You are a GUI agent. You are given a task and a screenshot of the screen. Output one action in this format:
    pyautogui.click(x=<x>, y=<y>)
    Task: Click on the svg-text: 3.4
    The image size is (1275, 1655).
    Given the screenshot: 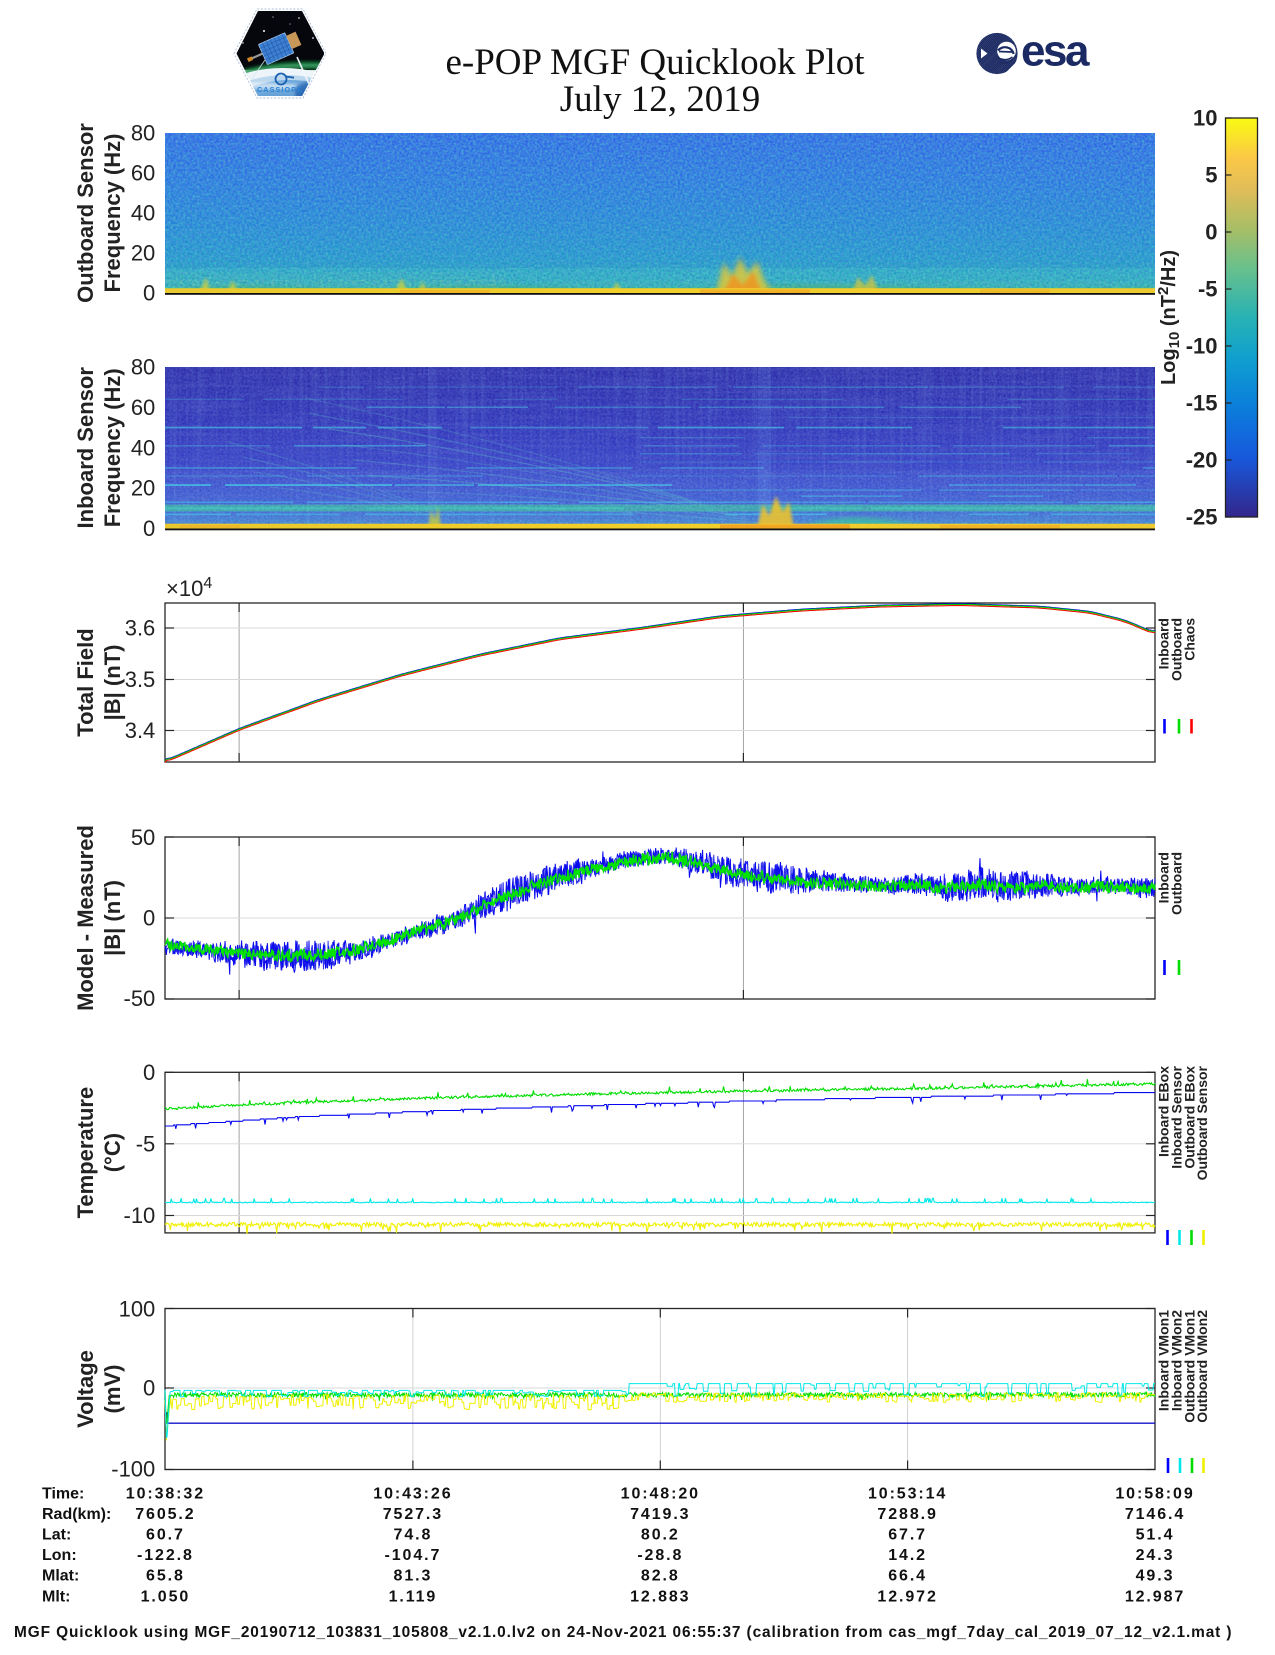 What is the action you would take?
    pyautogui.click(x=140, y=730)
    